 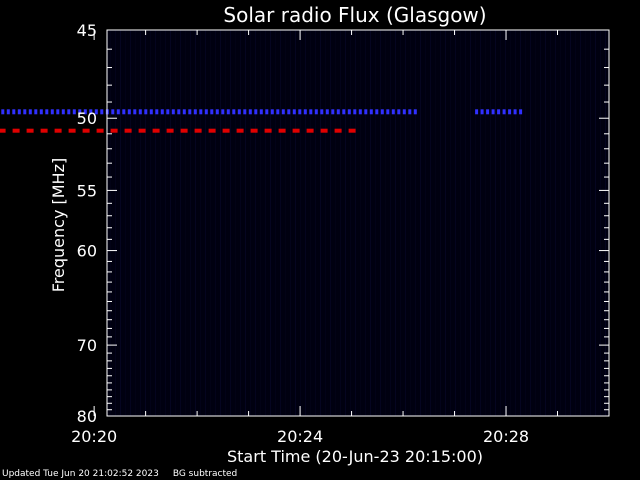 What do you see at coordinates (205, 474) in the screenshot?
I see `bg-note: BG subtracted` at bounding box center [205, 474].